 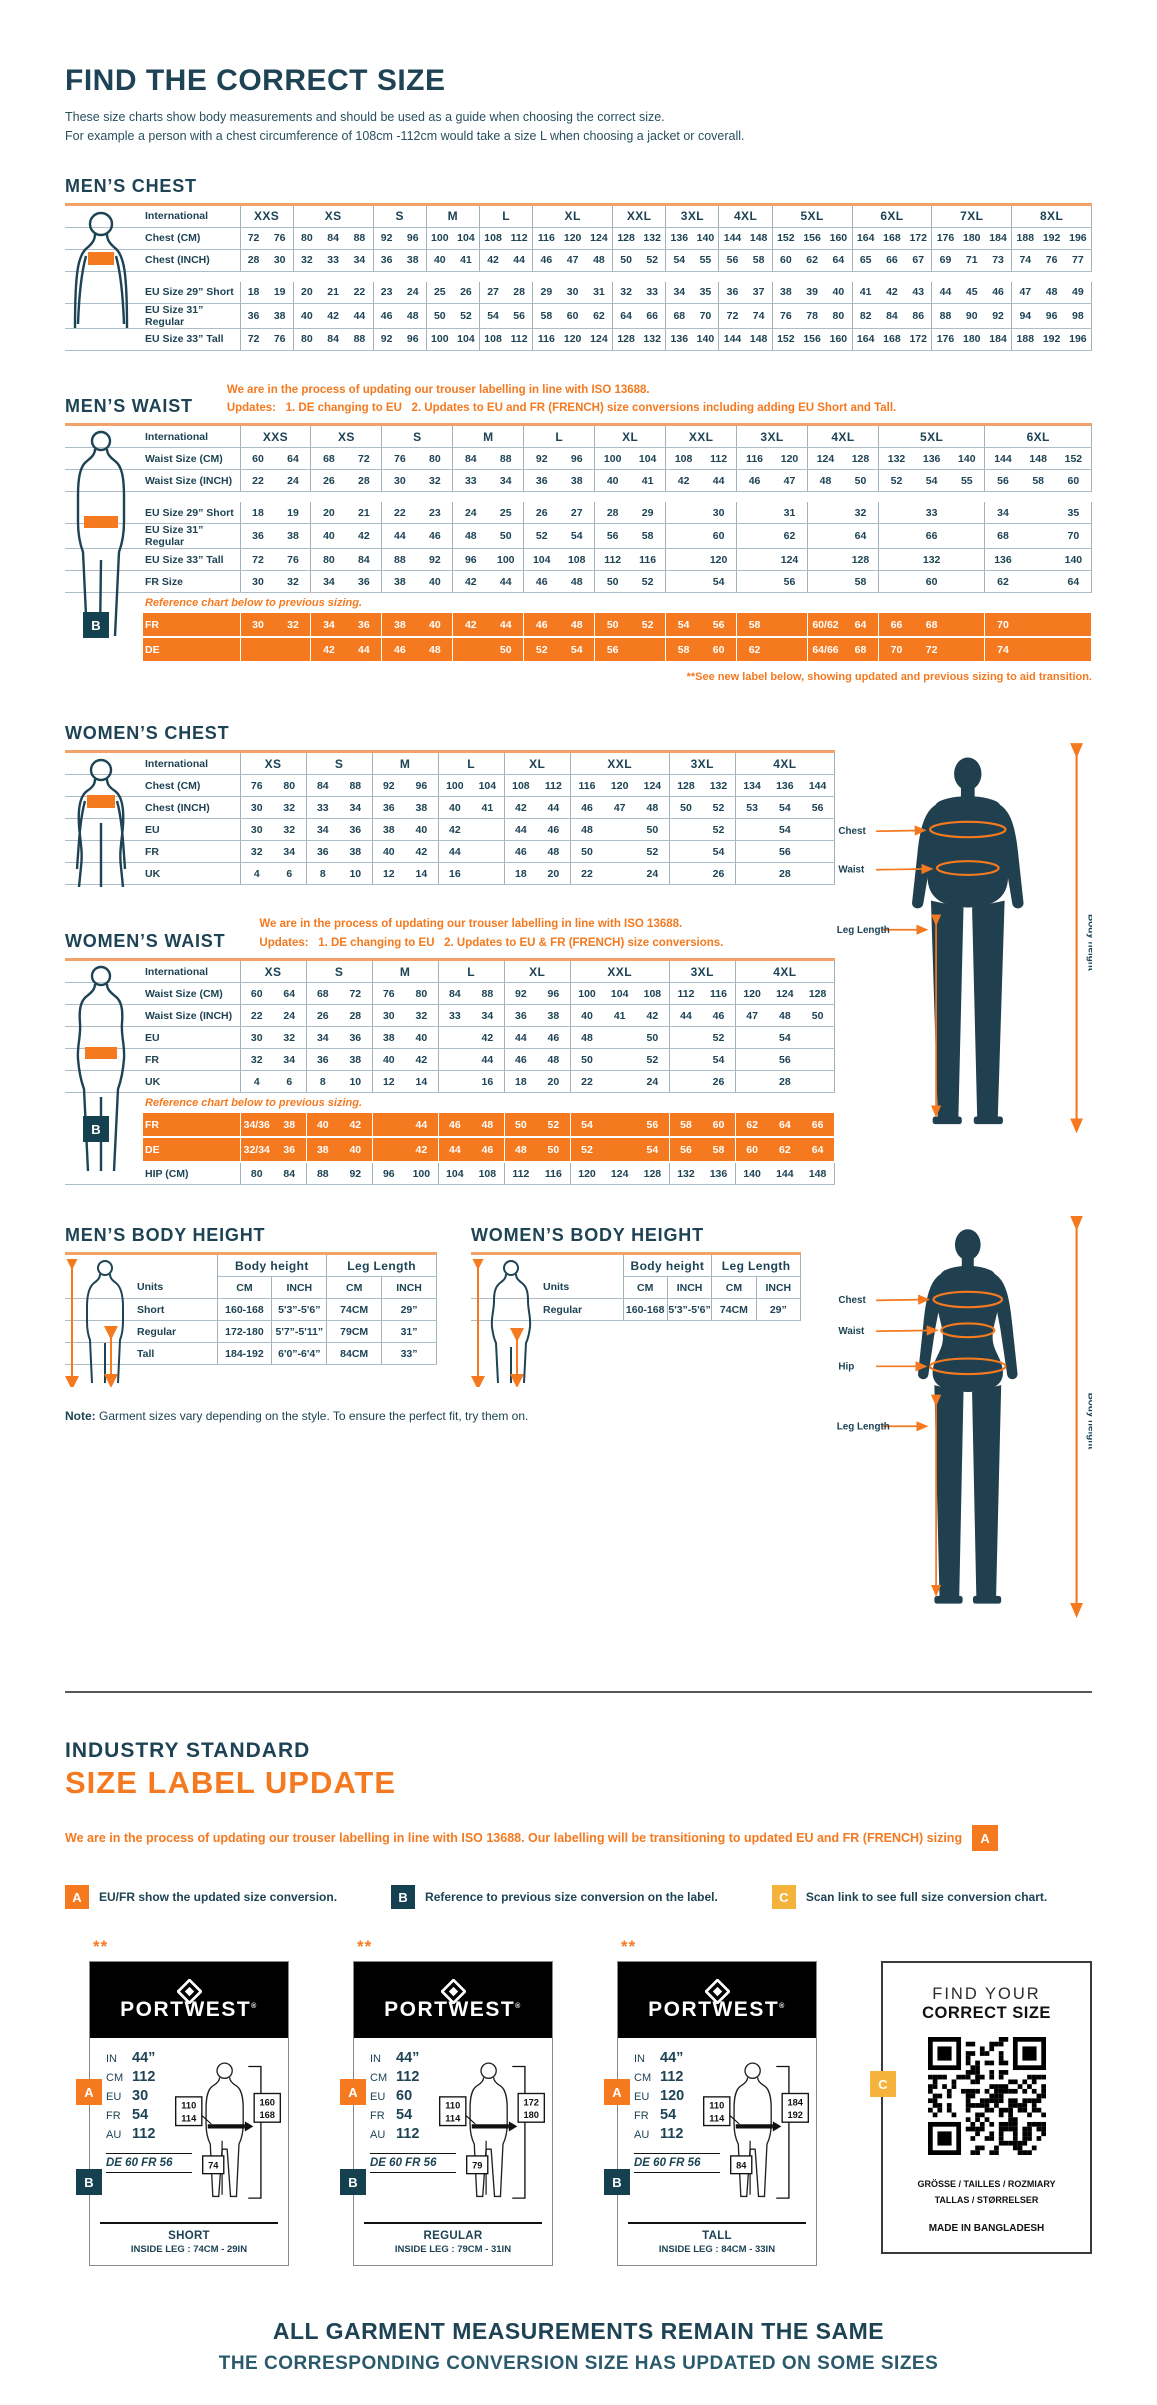 I want to click on svg-text: 184, so click(x=796, y=2103).